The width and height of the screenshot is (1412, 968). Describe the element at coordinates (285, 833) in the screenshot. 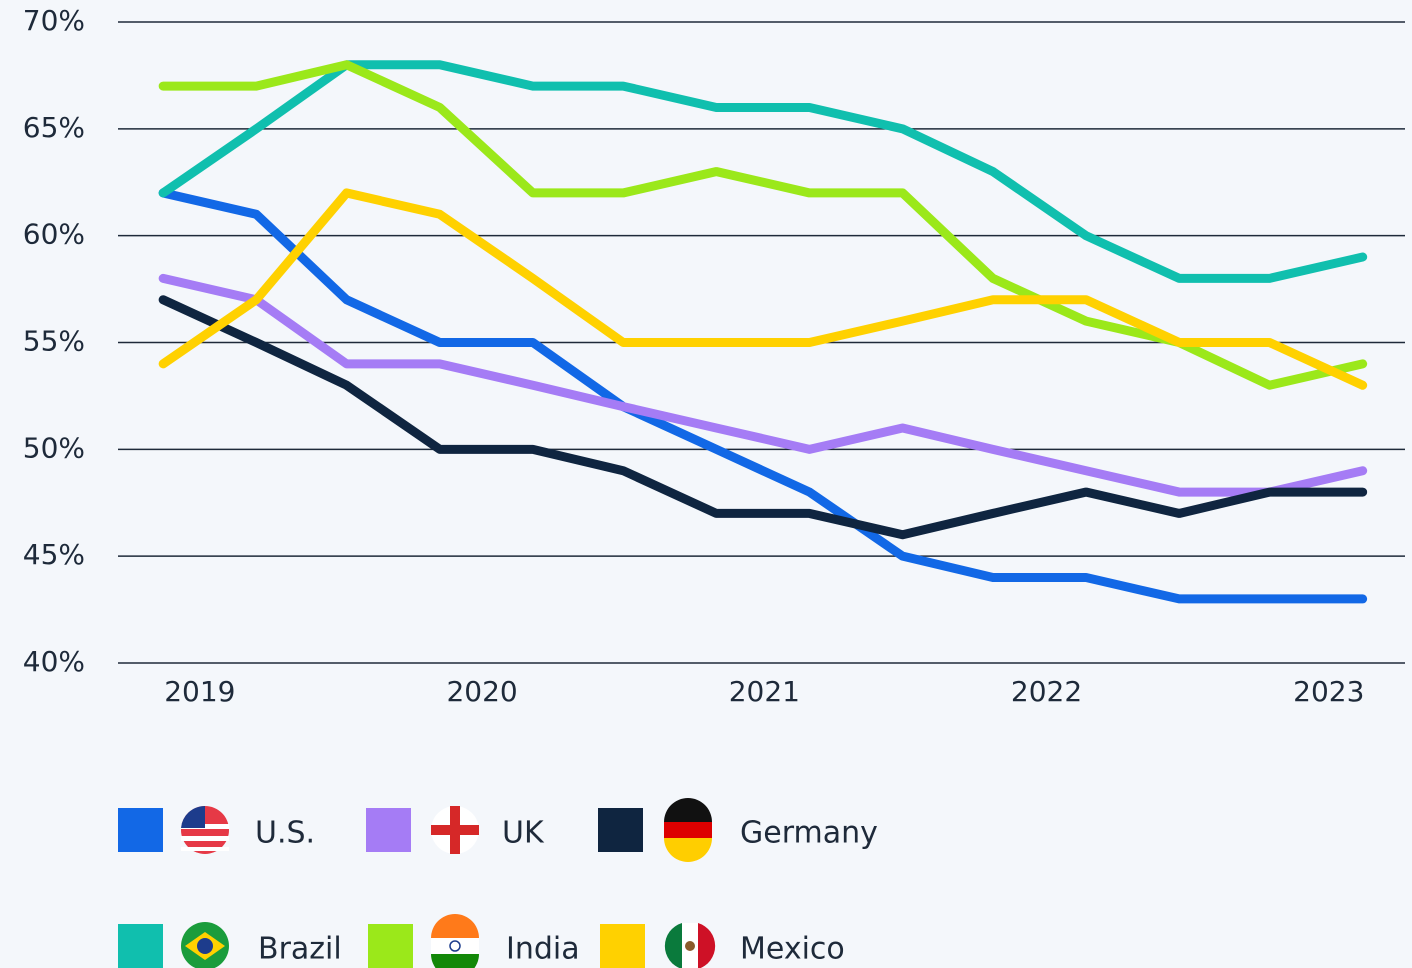

I see `legend-label: U.S.` at that location.